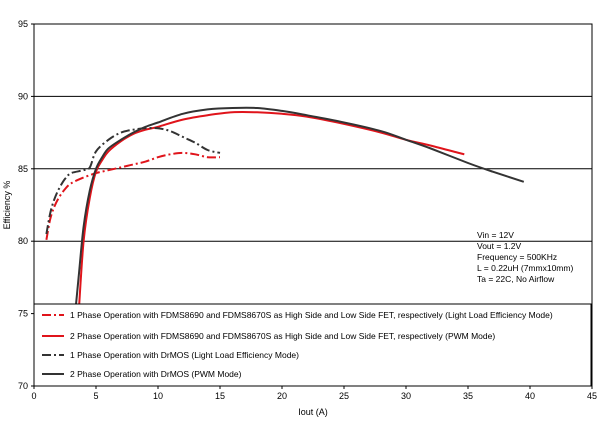 The image size is (608, 425). Describe the element at coordinates (53, 344) in the screenshot. I see `legend-swatches` at that location.